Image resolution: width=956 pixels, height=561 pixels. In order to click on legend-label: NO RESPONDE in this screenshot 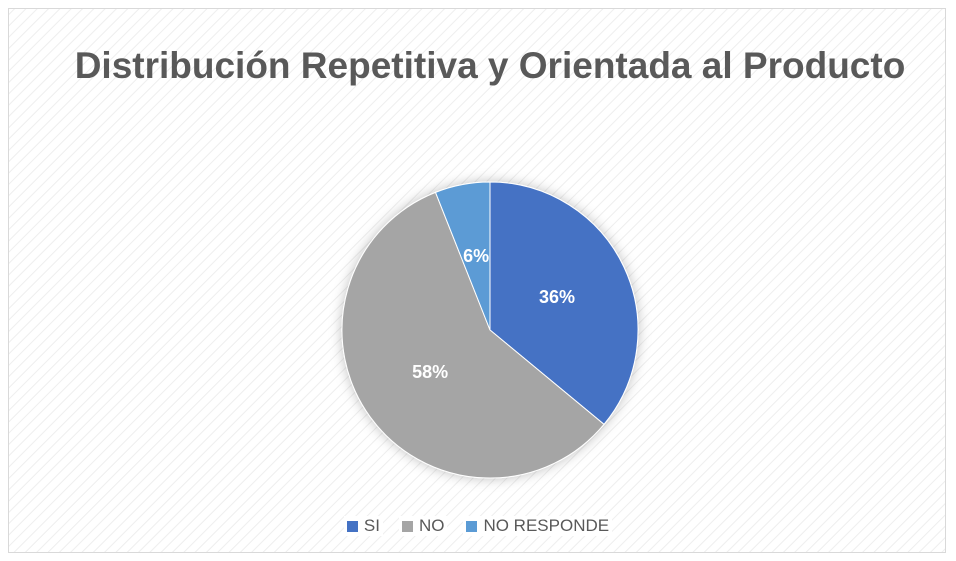, I will do `click(546, 525)`.